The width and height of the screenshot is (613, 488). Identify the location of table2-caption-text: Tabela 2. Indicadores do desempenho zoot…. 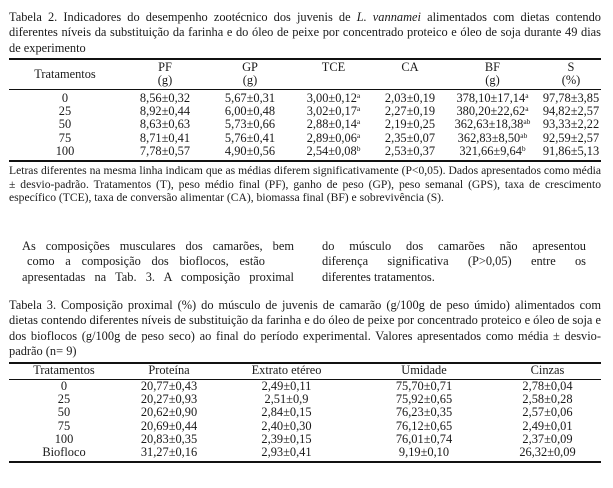
(183, 17).